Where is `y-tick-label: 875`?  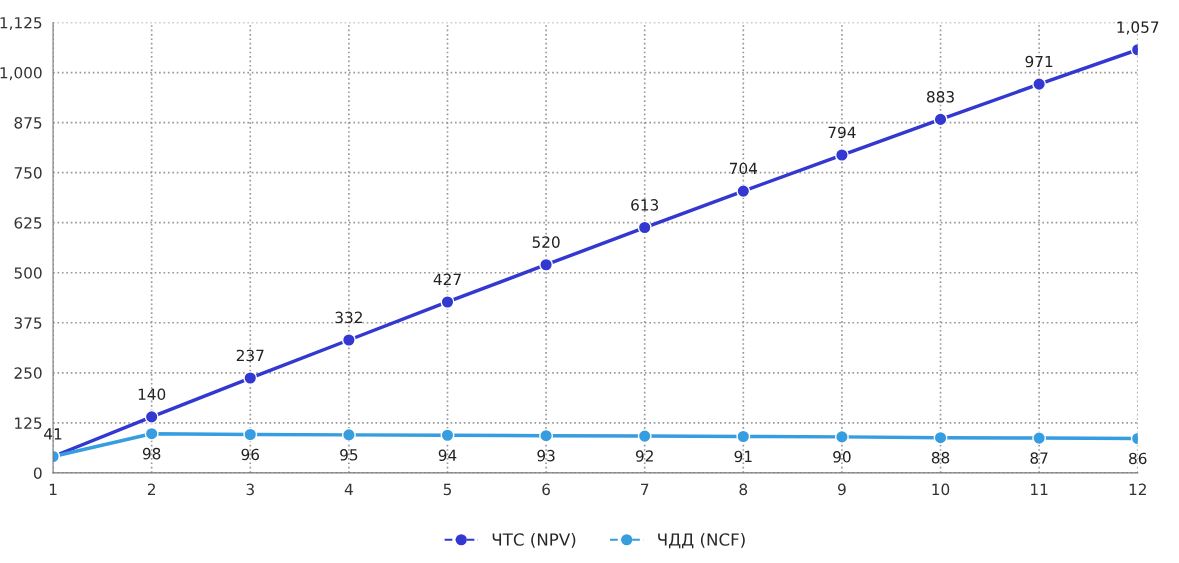
y-tick-label: 875 is located at coordinates (28, 123).